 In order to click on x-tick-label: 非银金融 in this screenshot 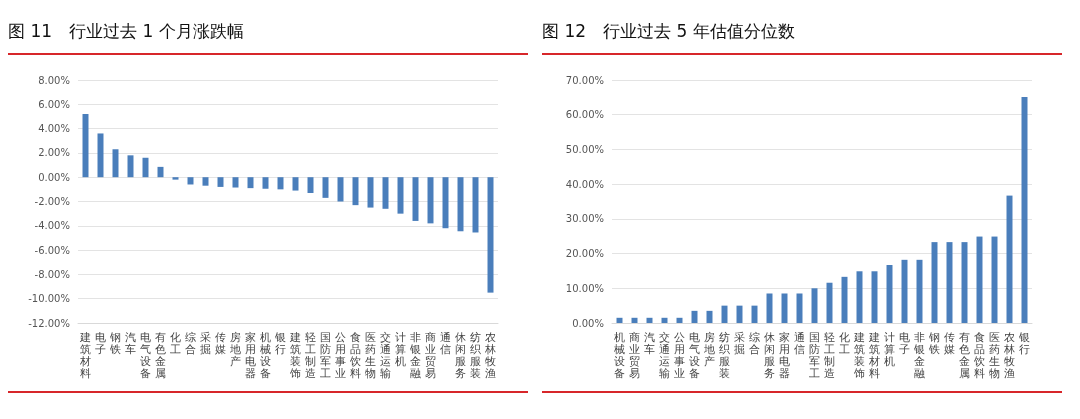, I will do `click(415, 355)`.